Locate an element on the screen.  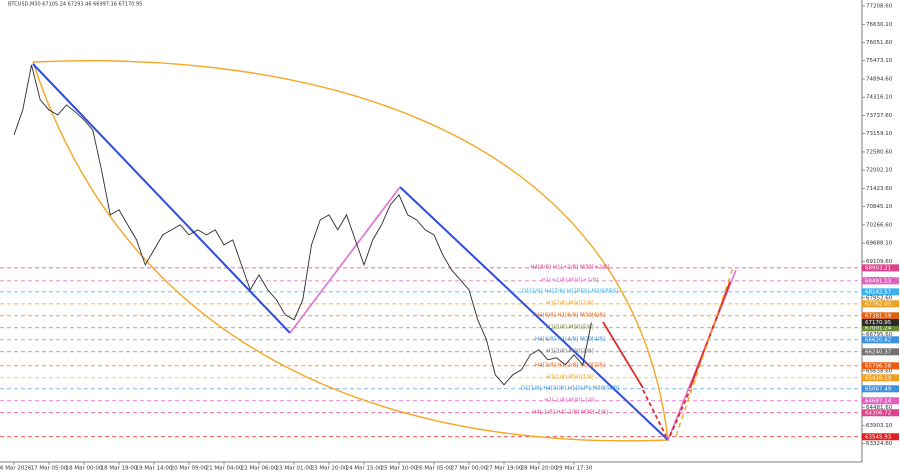
level-tag-label: 63545.93 is located at coordinates (878, 437).